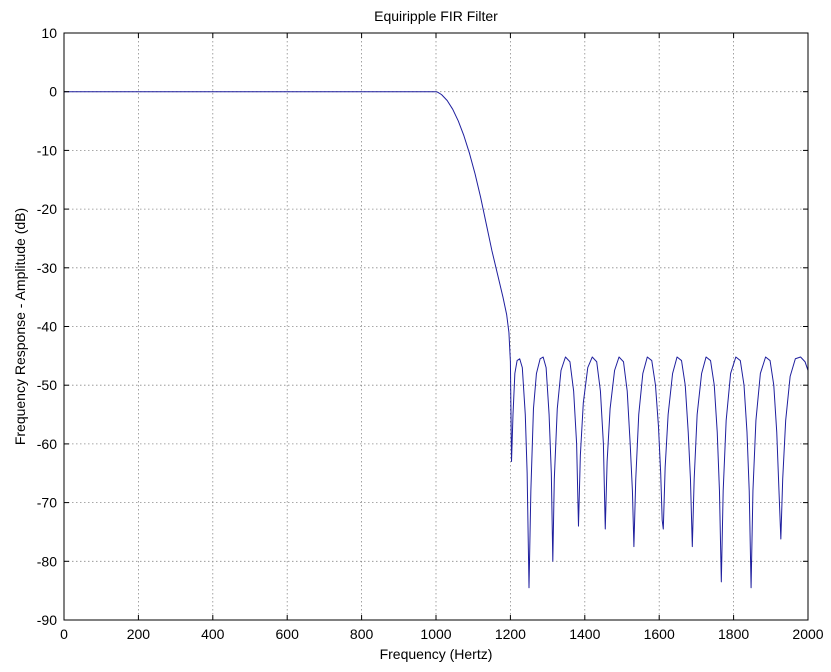  I want to click on y-tick-label: -80, so click(47, 561).